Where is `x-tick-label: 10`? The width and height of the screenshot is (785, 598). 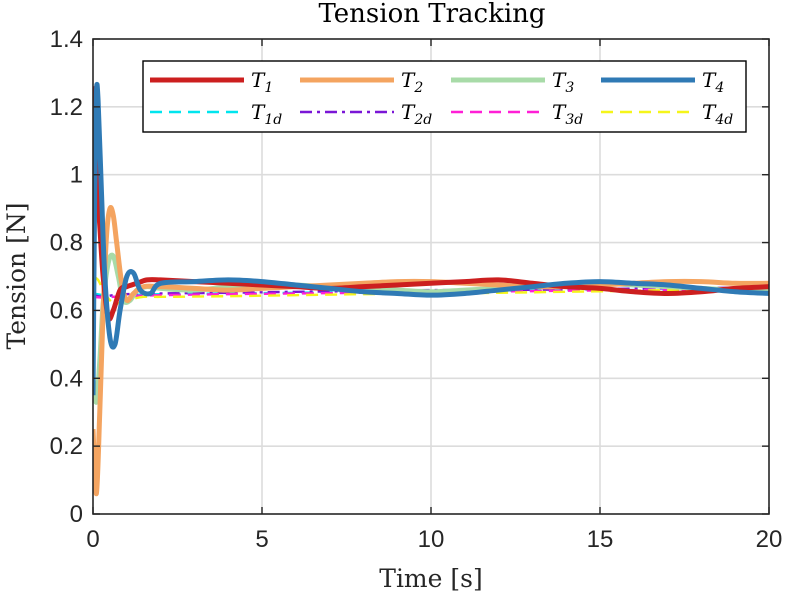 x-tick-label: 10 is located at coordinates (431, 539).